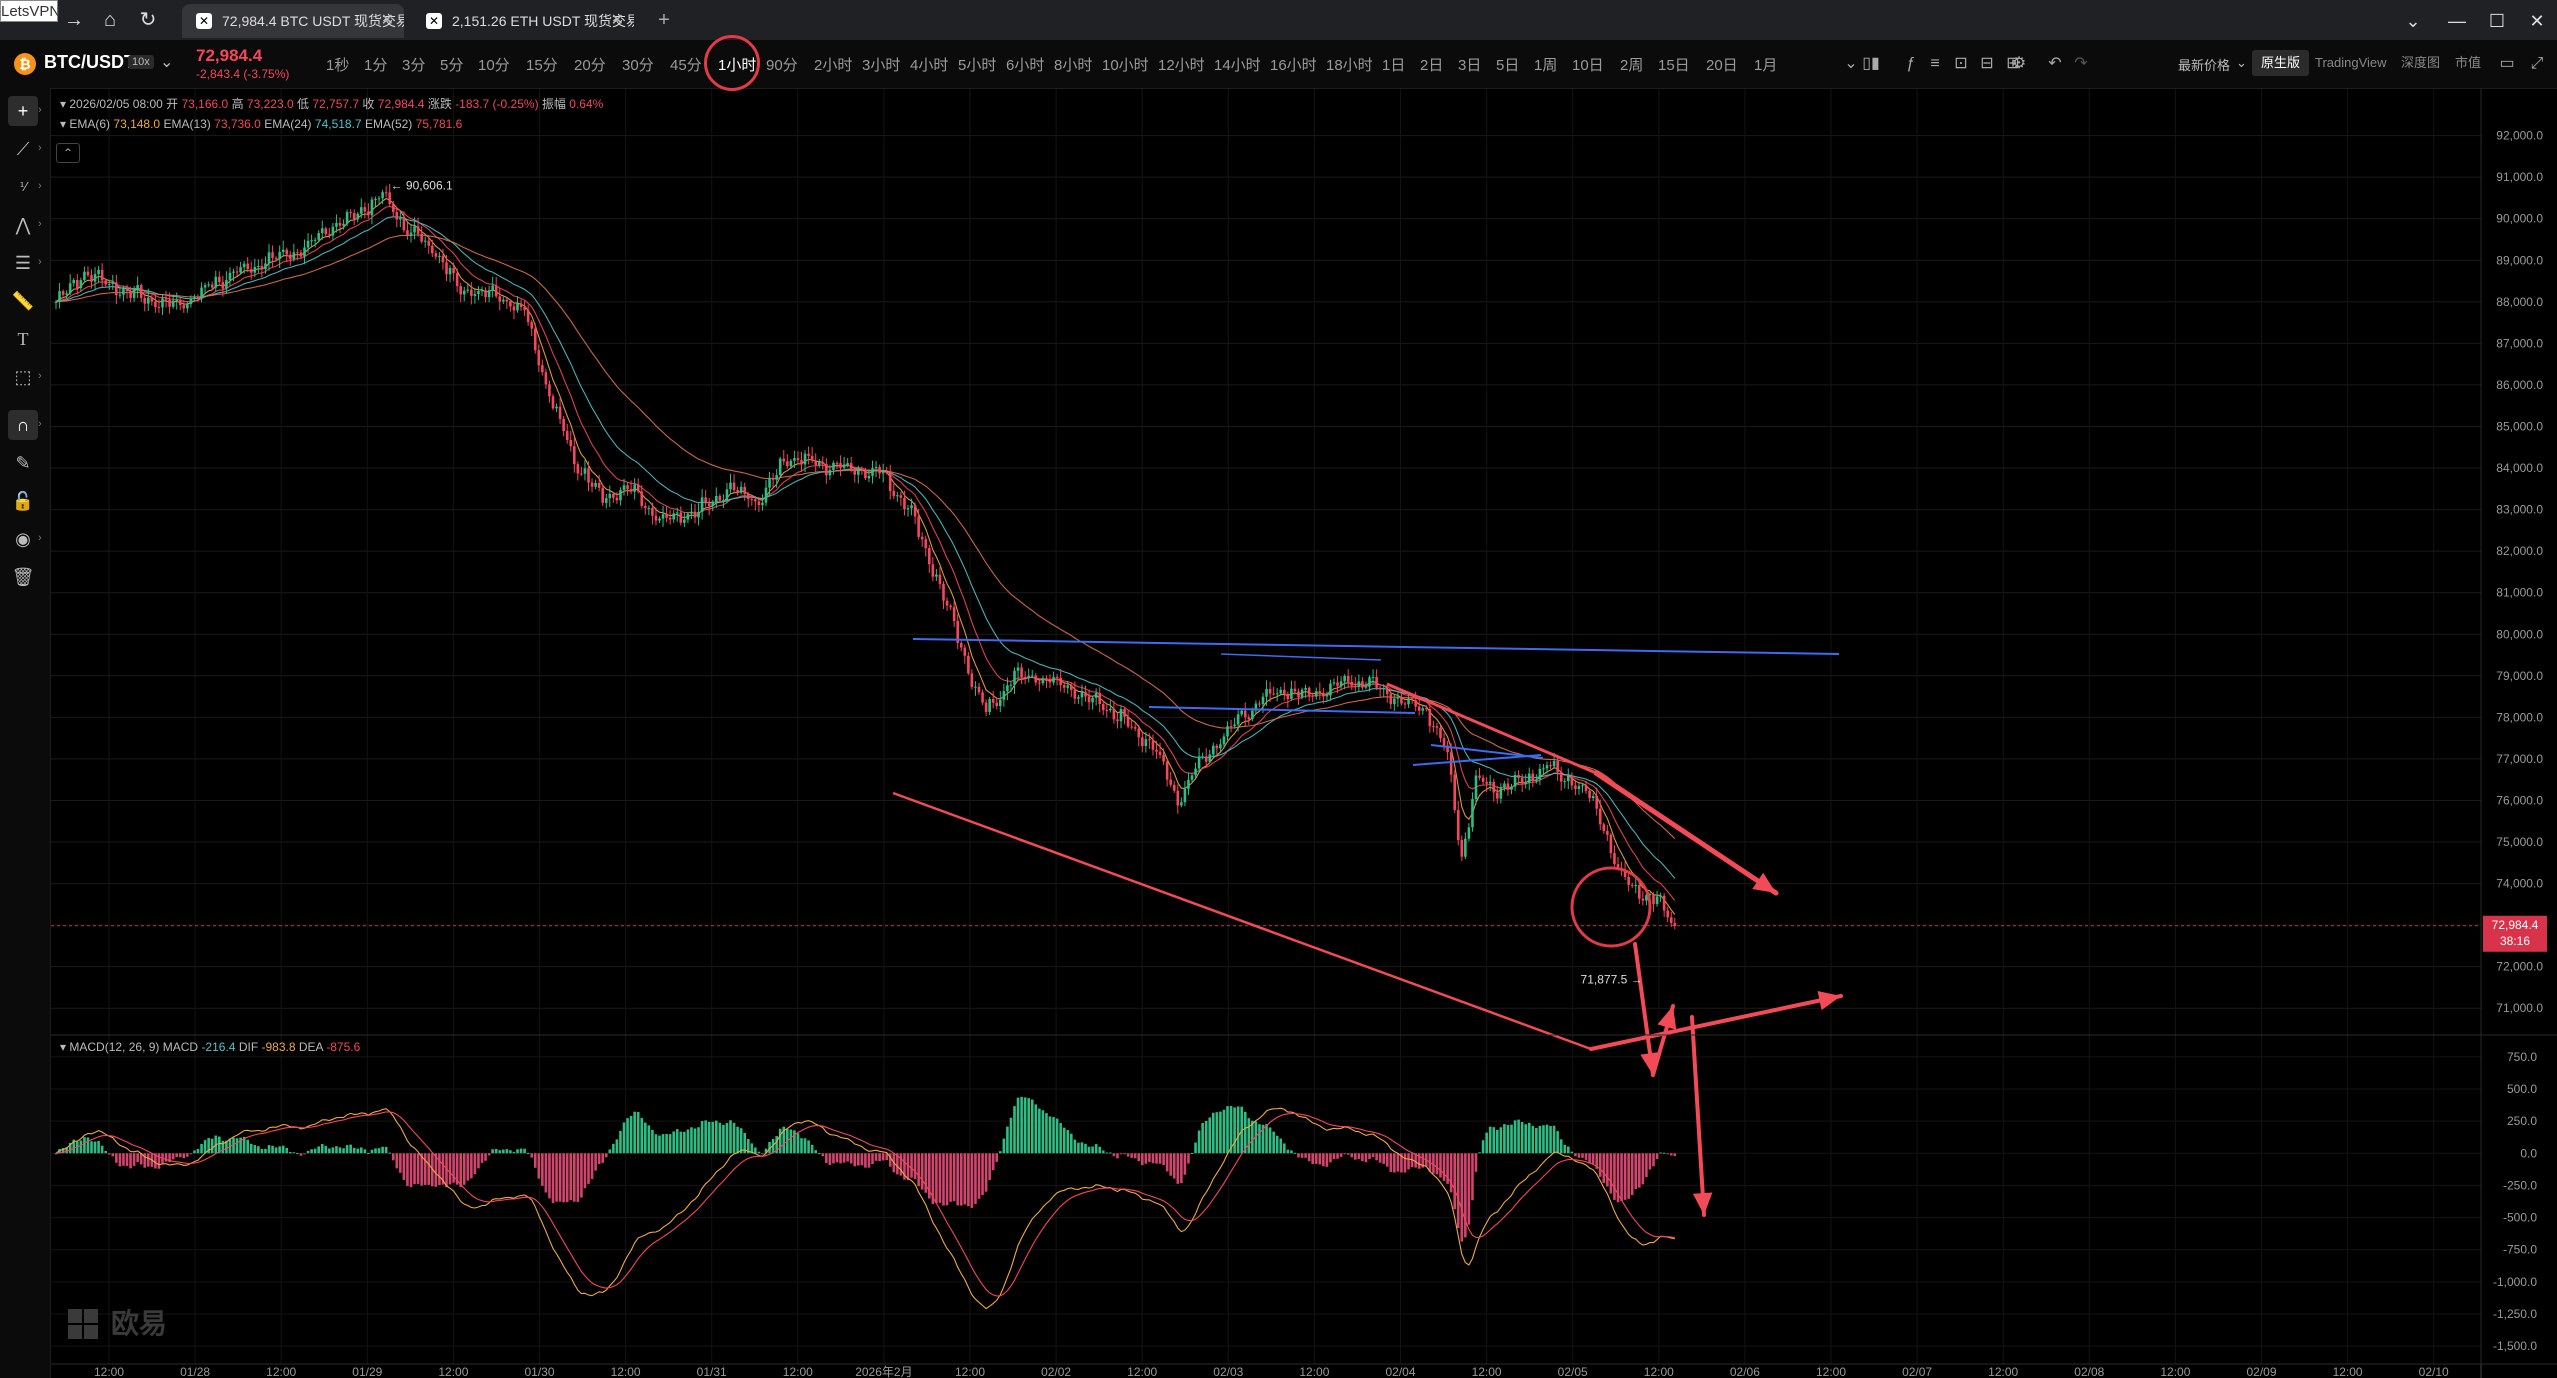 This screenshot has height=1378, width=2557. I want to click on interval-18: 12小时, so click(1181, 65).